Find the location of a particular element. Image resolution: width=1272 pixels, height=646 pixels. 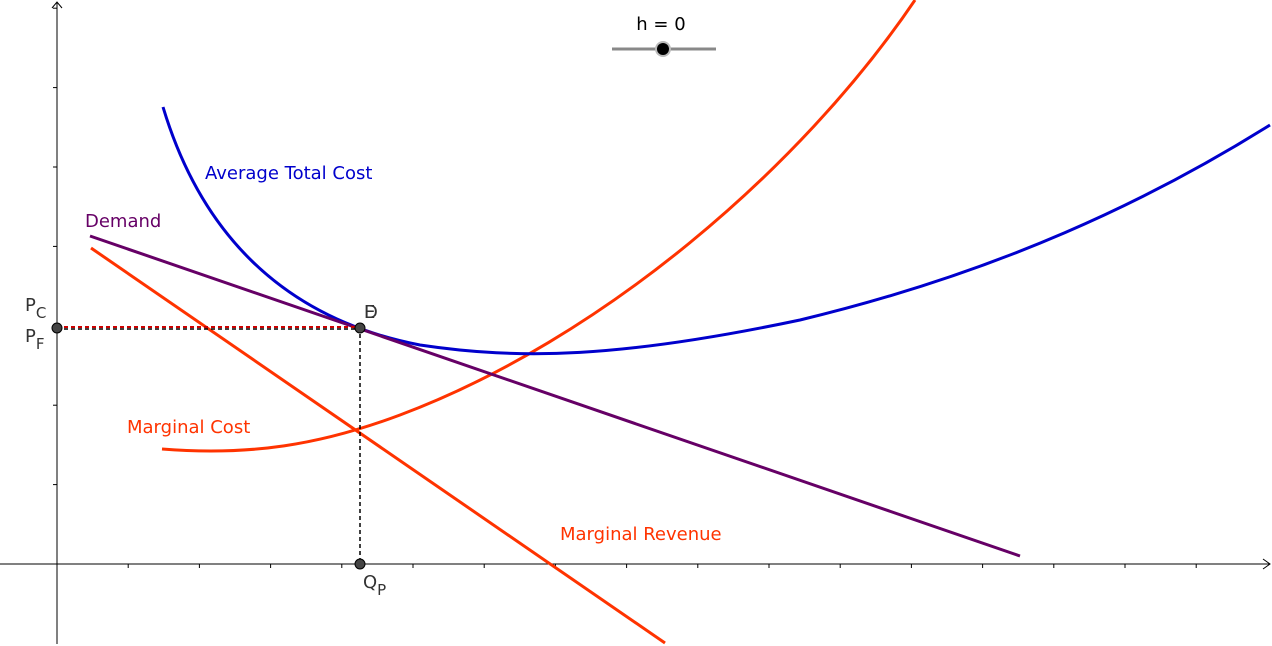

point-label: E is located at coordinates (369, 312).